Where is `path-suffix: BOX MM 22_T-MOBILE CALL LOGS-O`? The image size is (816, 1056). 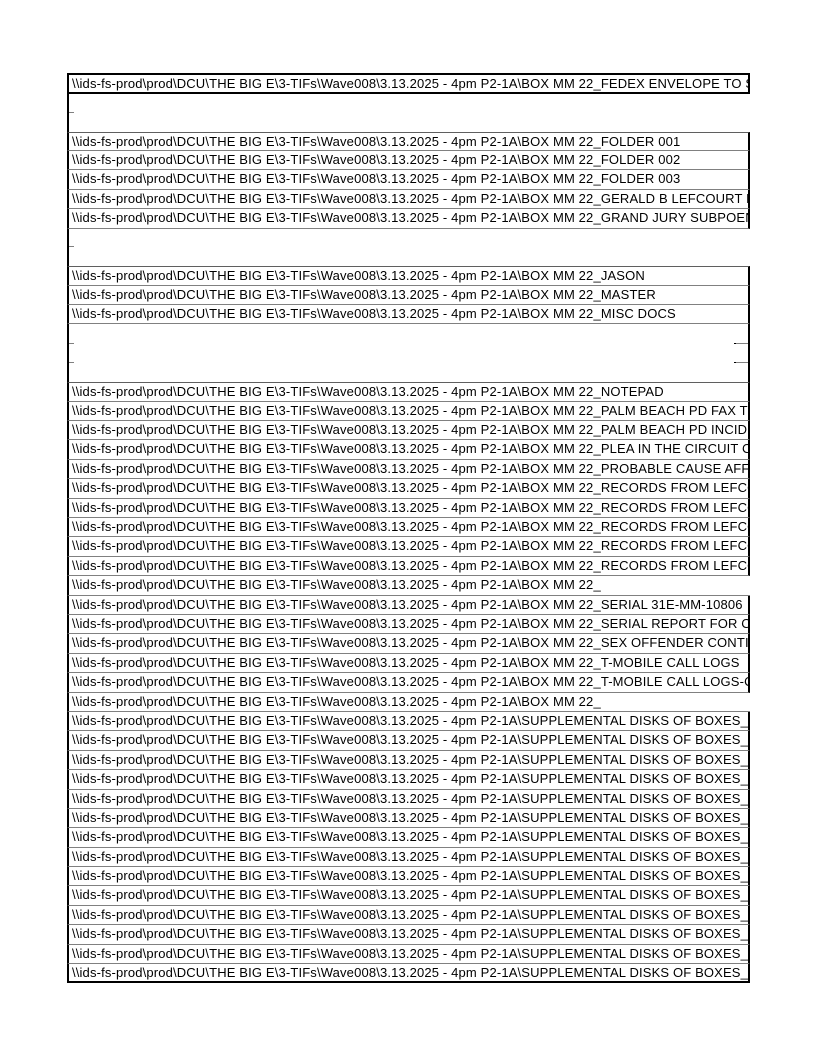 path-suffix: BOX MM 22_T-MOBILE CALL LOGS-O is located at coordinates (635, 682).